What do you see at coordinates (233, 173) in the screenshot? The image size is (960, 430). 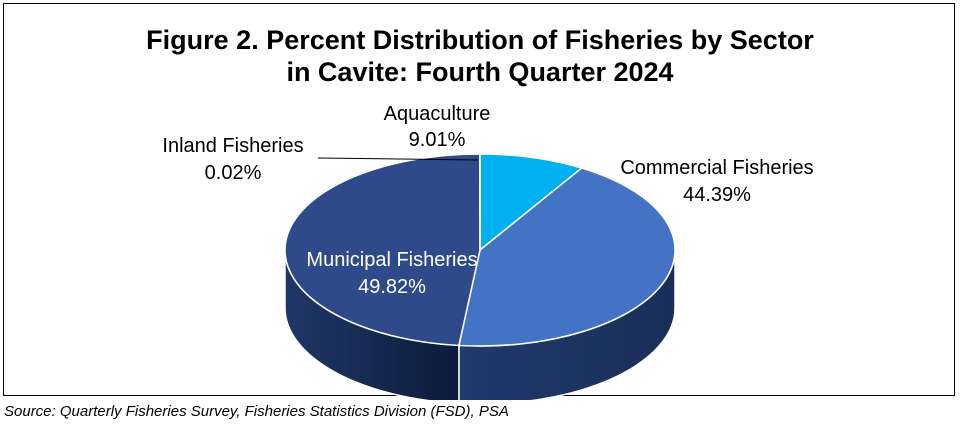 I see `label-value-inland-fisheries: 0.02%` at bounding box center [233, 173].